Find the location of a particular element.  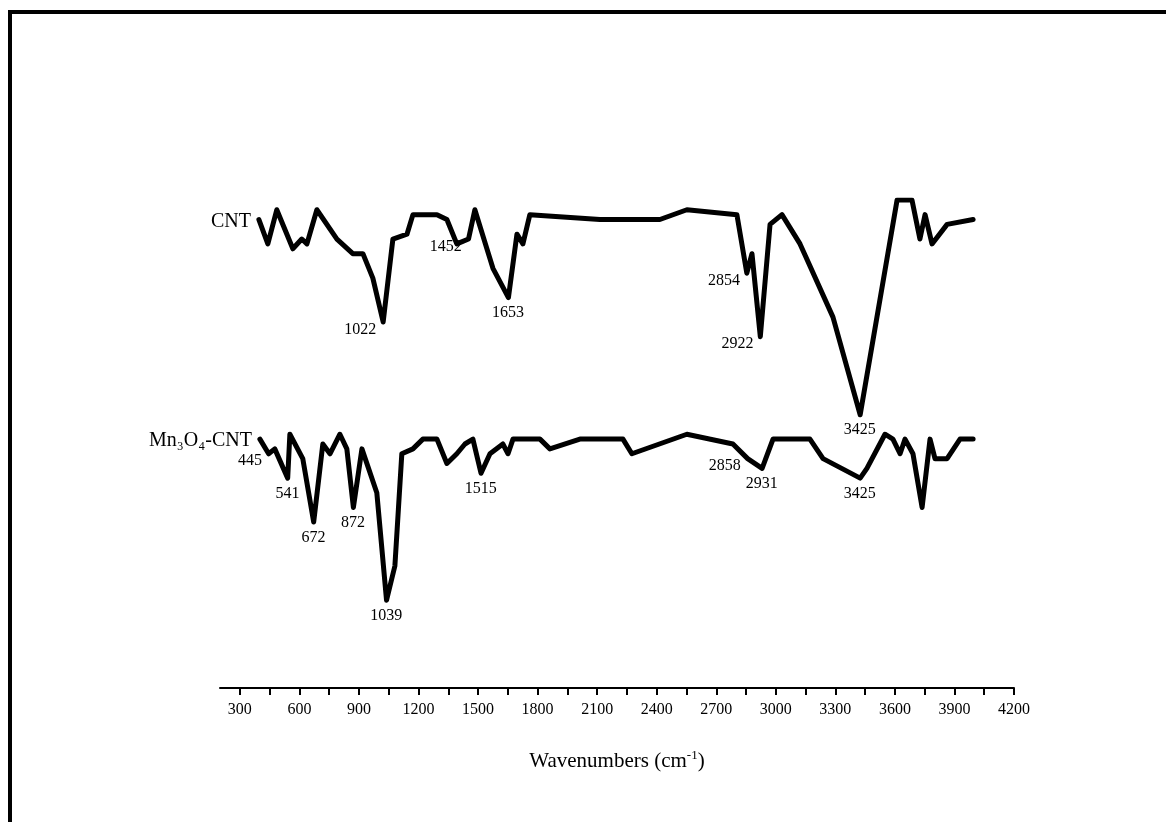

annotation: 445 is located at coordinates (250, 460).